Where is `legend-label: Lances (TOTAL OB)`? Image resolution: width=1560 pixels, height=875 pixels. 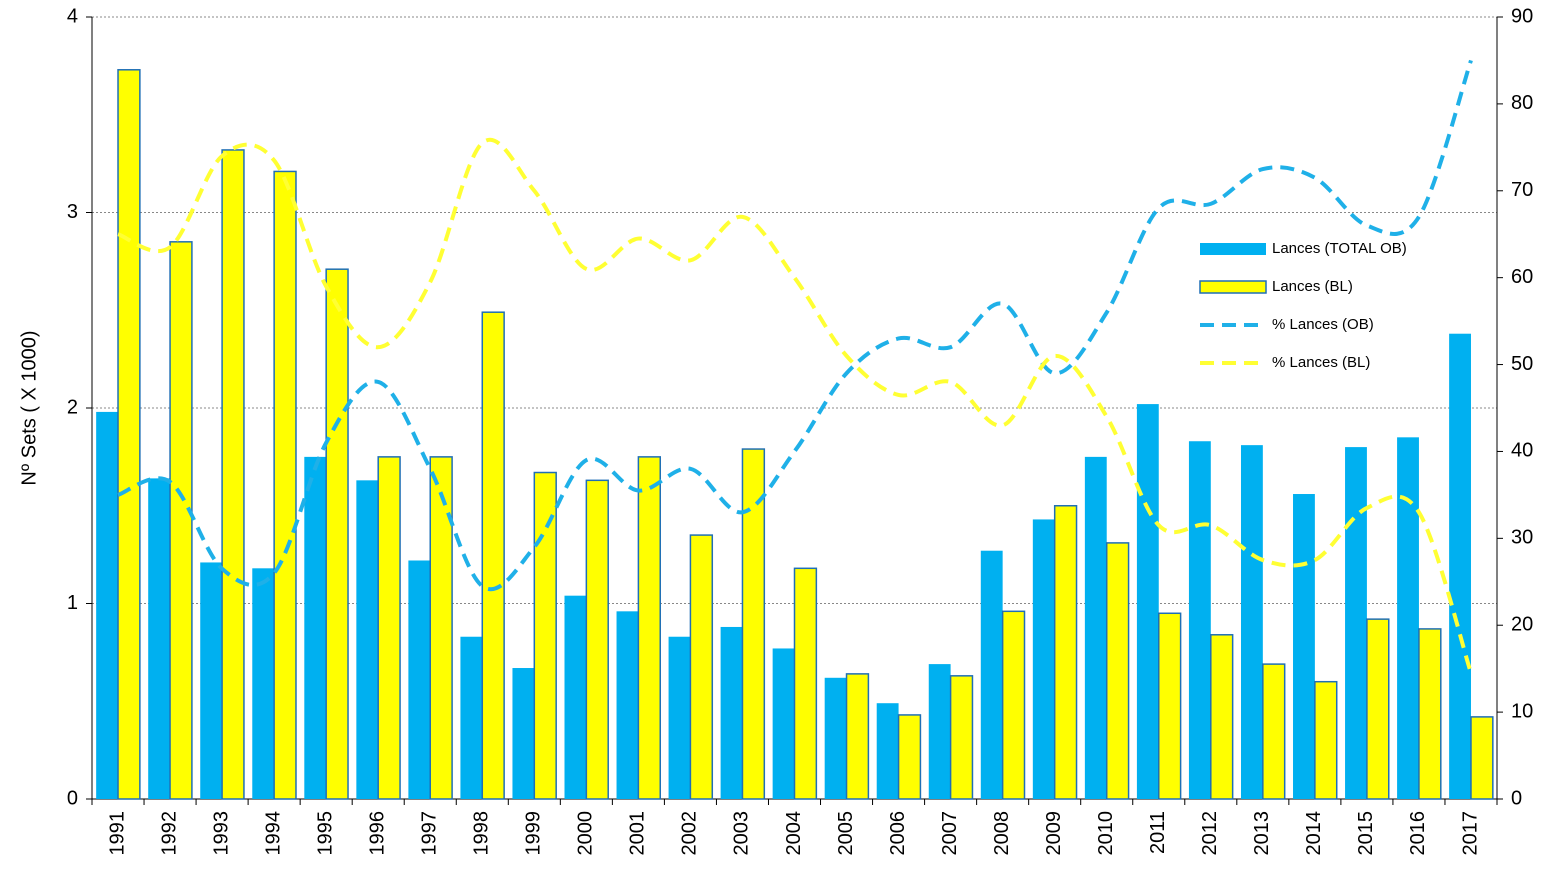 legend-label: Lances (TOTAL OB) is located at coordinates (1339, 248).